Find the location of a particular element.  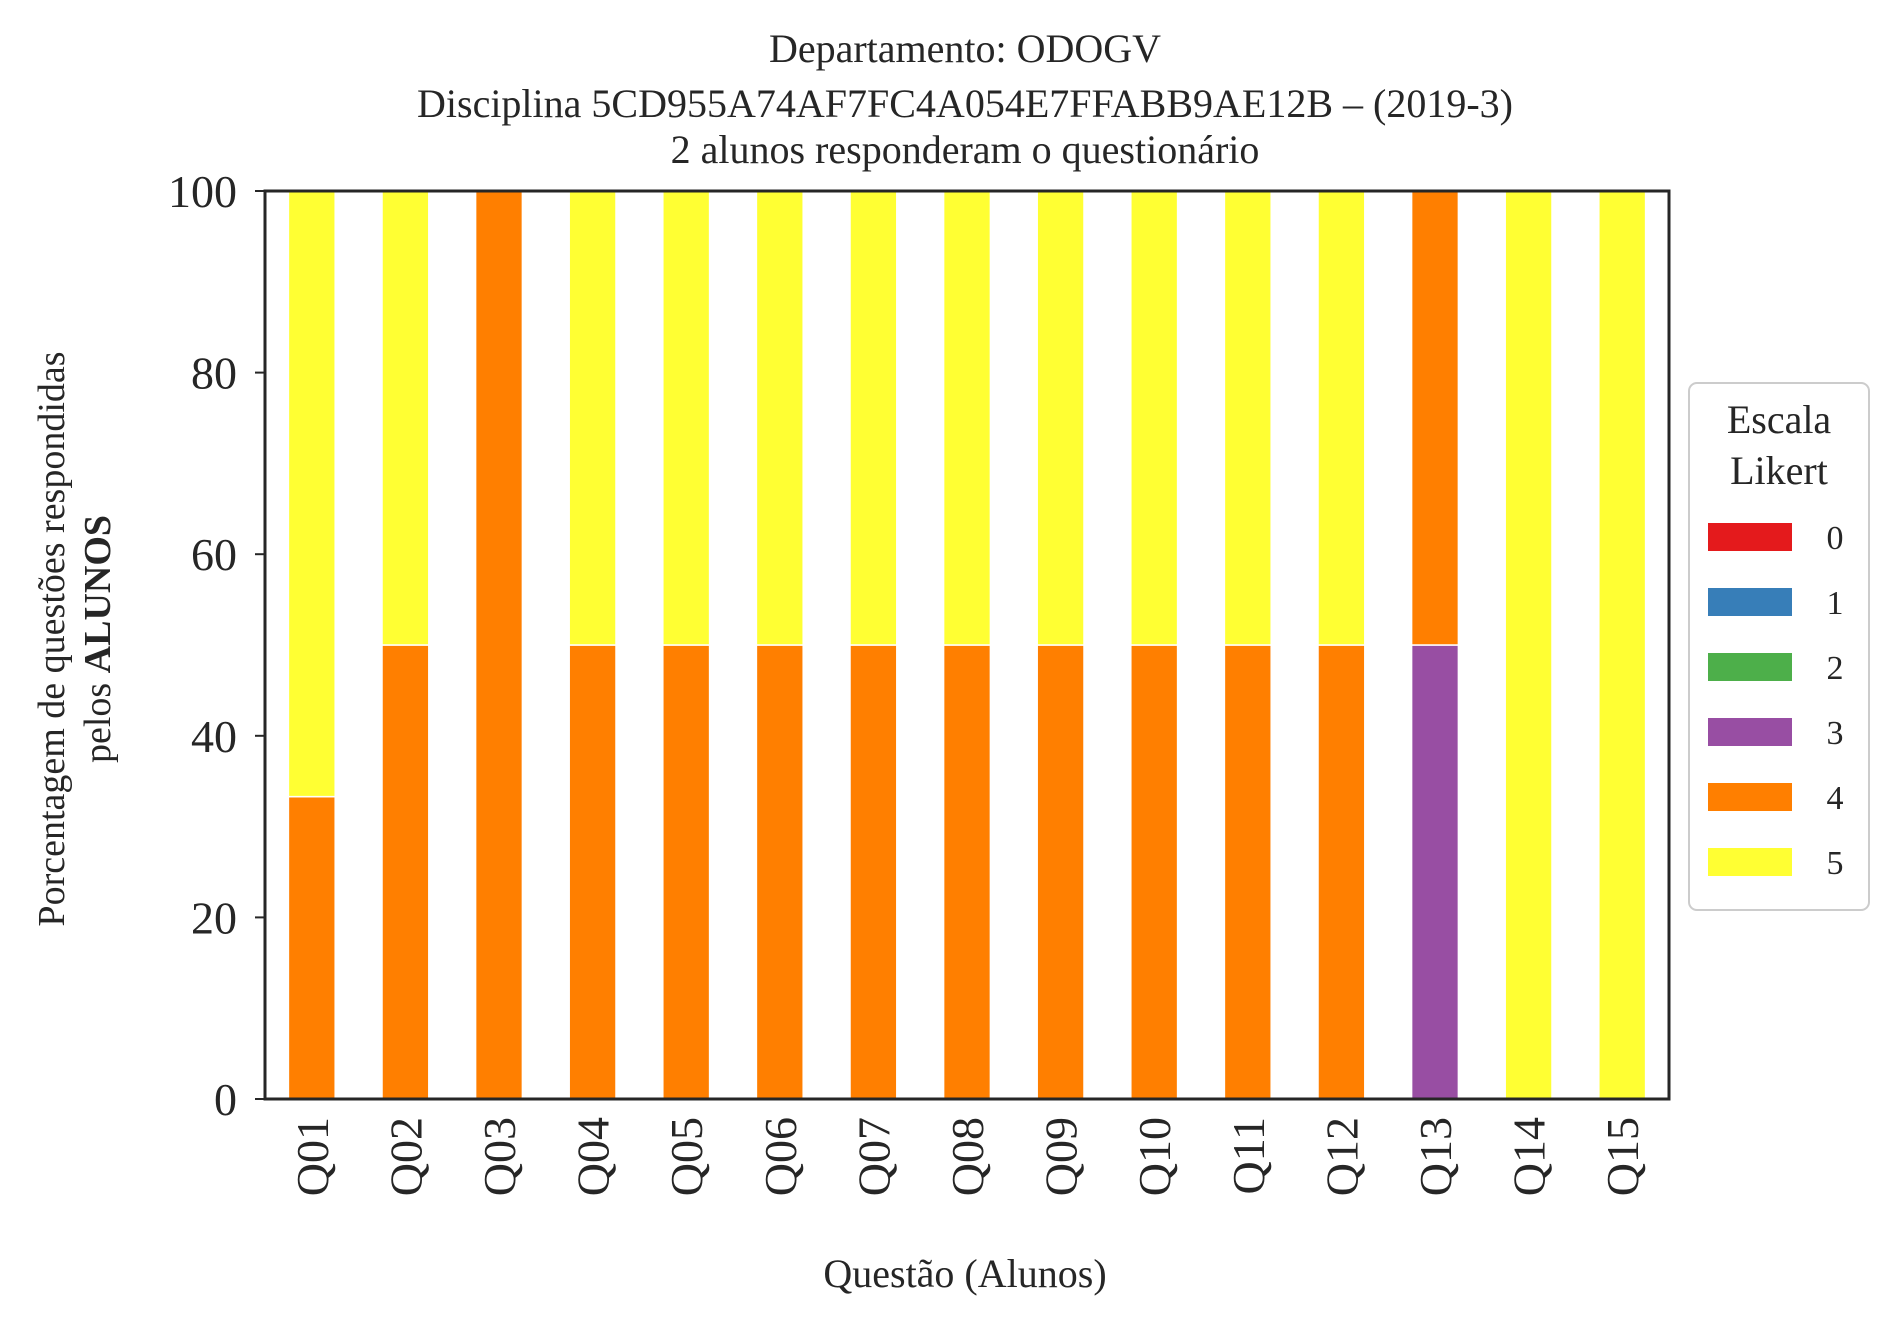

x-tick-label-q08: Q08 is located at coordinates (967, 1156).